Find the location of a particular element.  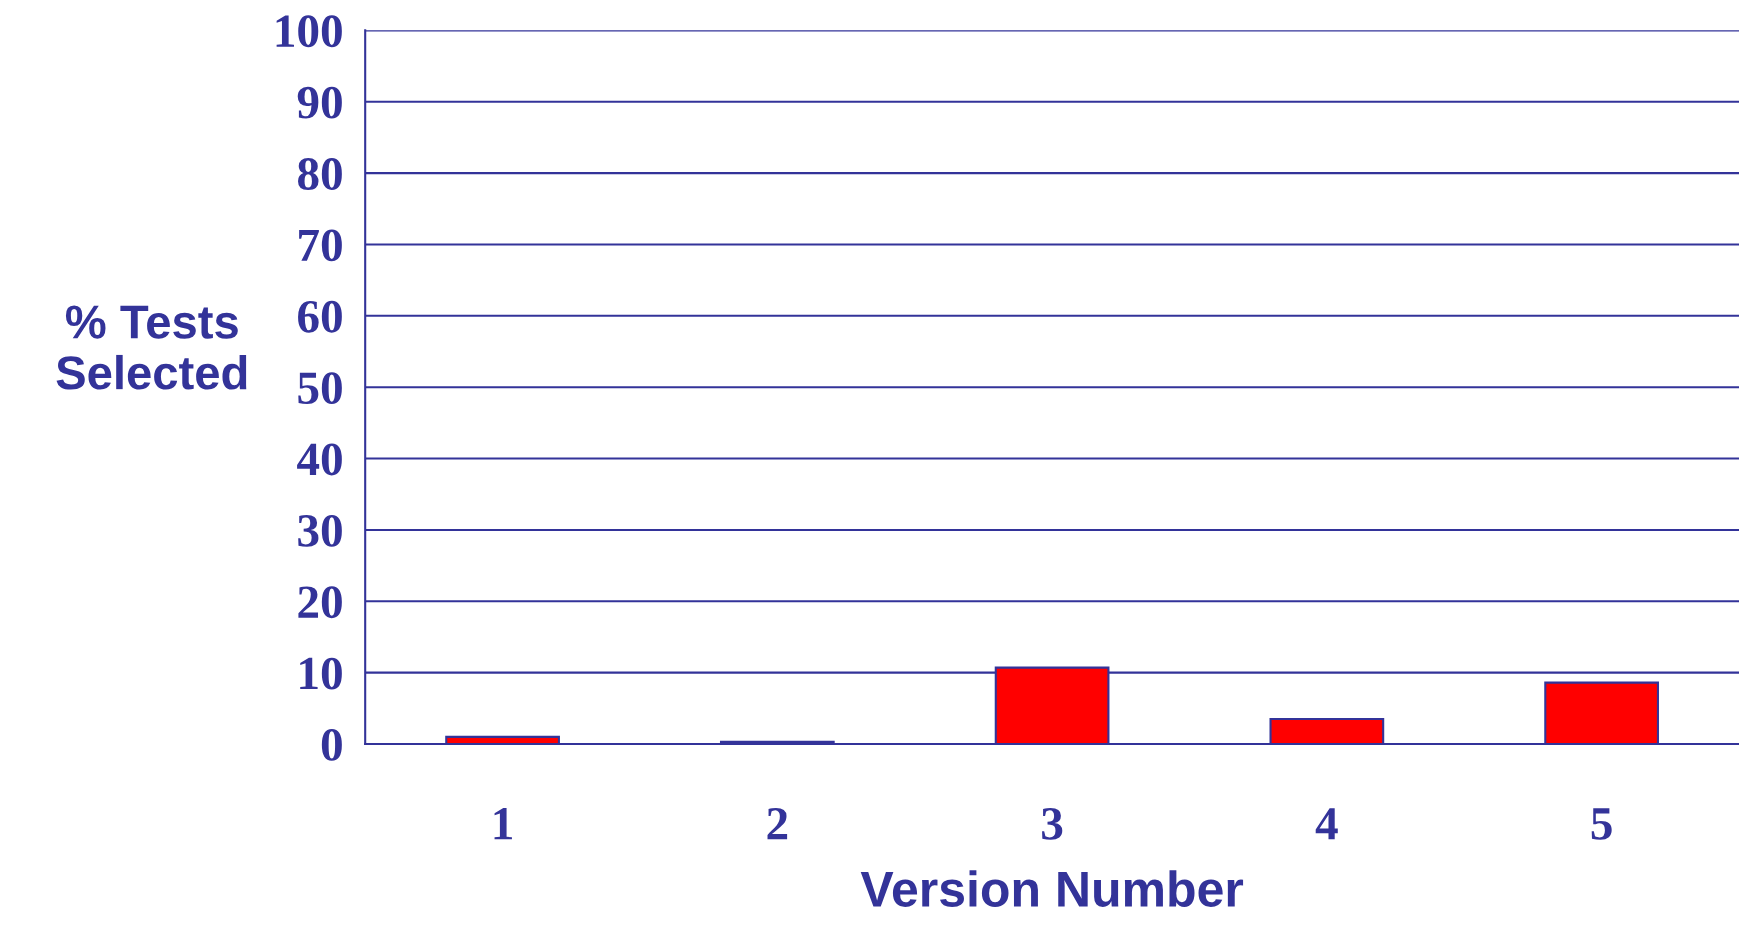

y-tick-label: 50 is located at coordinates (320, 388).